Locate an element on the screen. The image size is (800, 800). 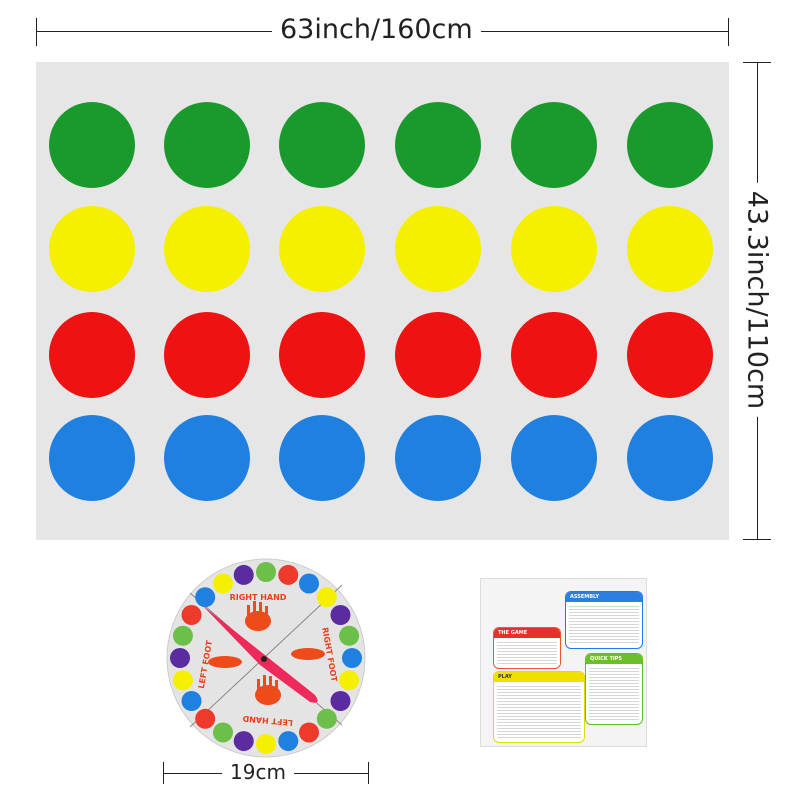
instruction-card: THE GAME ASSEMBLY PLAY QUICK TIPS is located at coordinates (563, 662).